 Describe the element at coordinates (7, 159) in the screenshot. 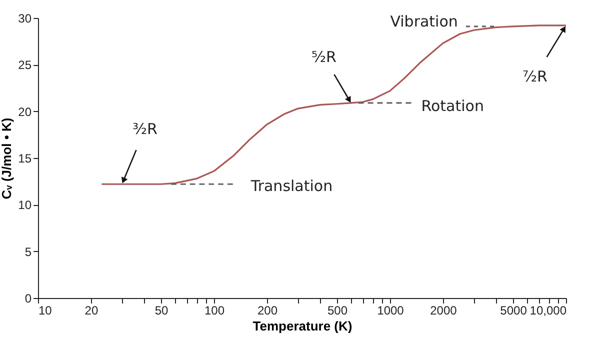

I see `y-axis-title: Cᵥ (J/mol • K)` at that location.